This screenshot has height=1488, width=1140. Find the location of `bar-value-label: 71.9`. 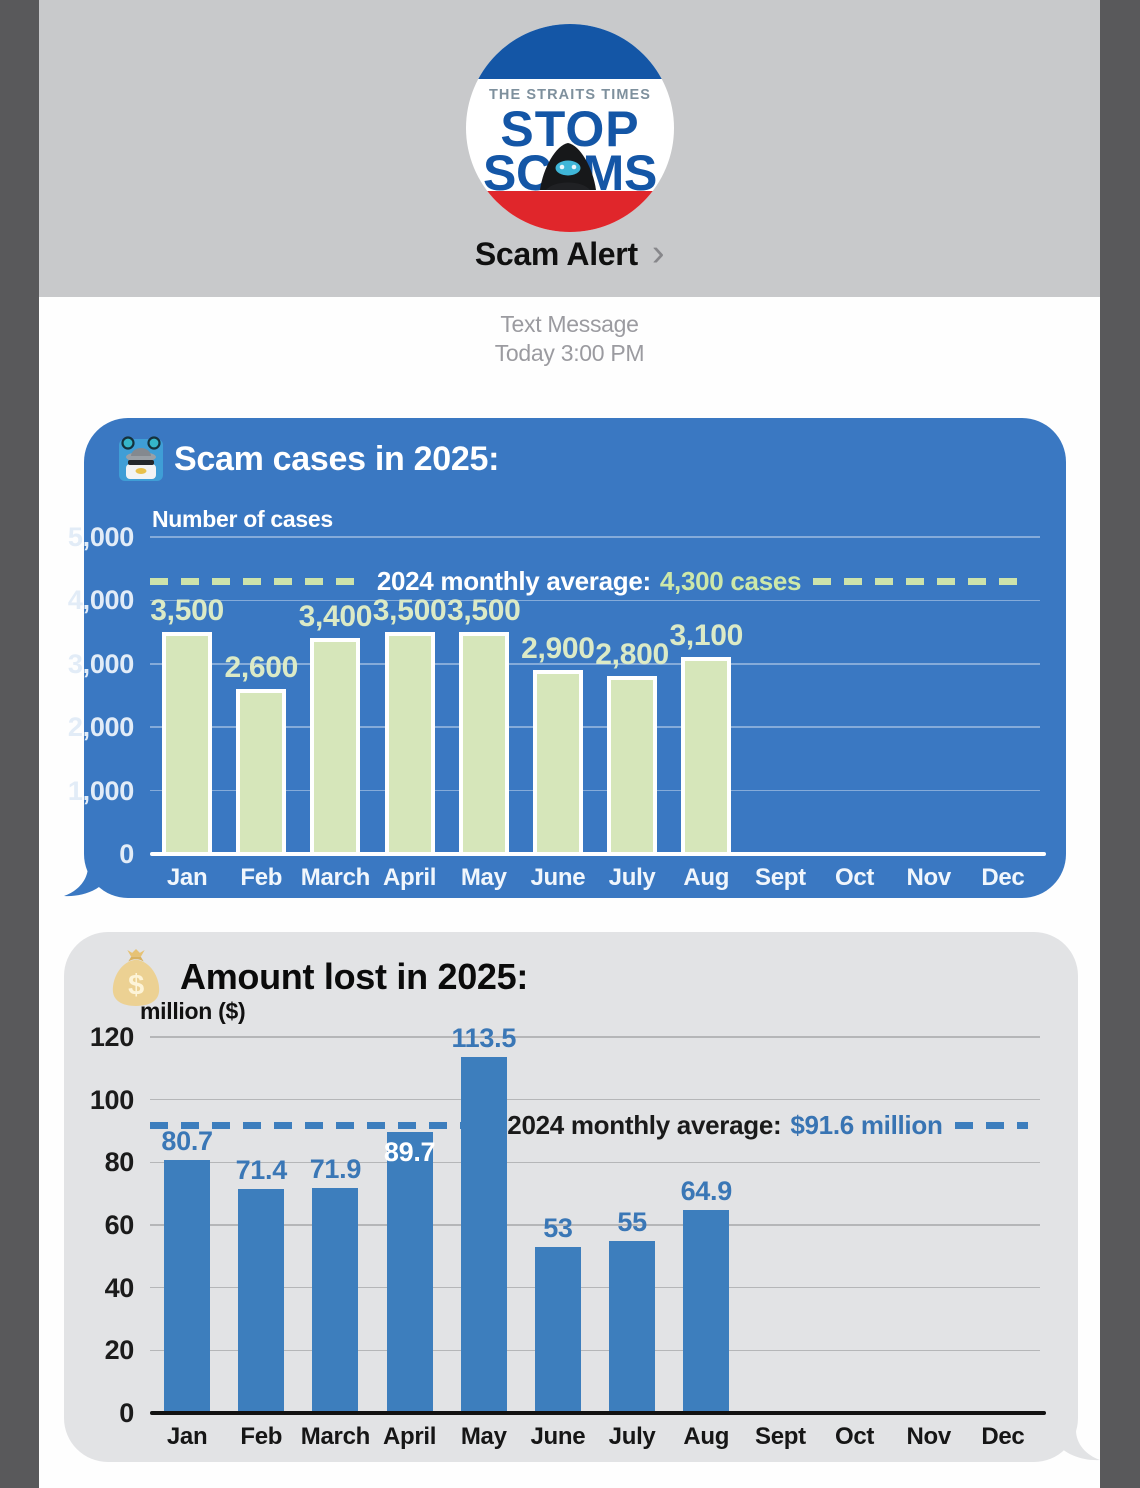

bar-value-label: 71.9 is located at coordinates (335, 1168).